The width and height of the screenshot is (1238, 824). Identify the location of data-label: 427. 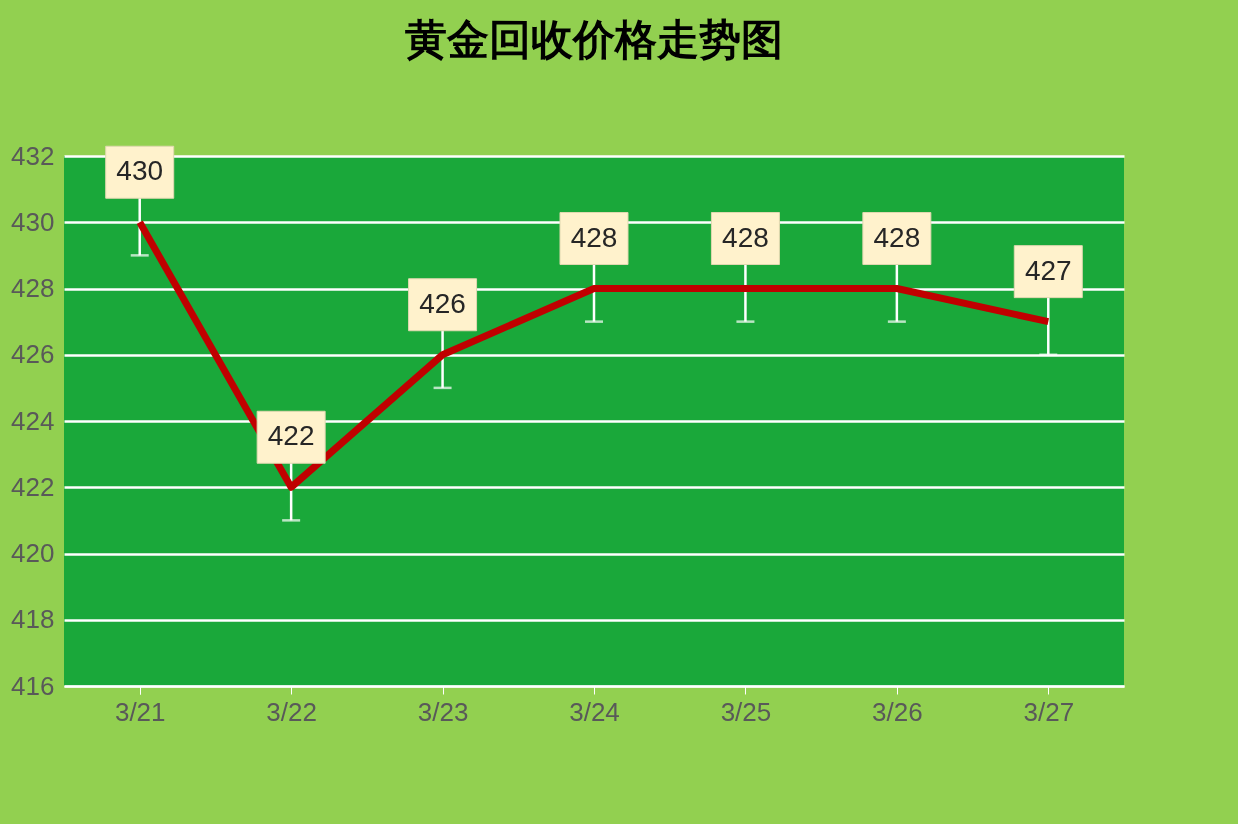
(1048, 270).